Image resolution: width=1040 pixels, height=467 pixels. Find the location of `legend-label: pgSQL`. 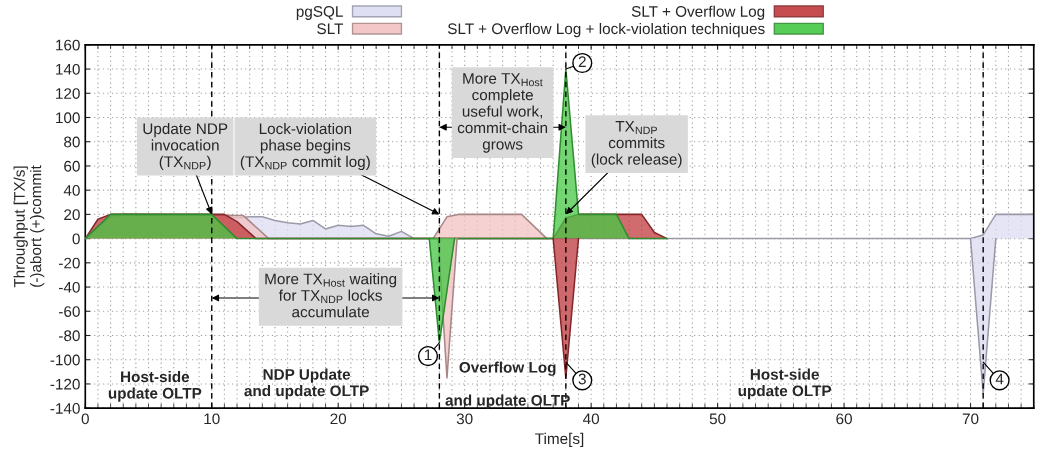

legend-label: pgSQL is located at coordinates (319, 13).